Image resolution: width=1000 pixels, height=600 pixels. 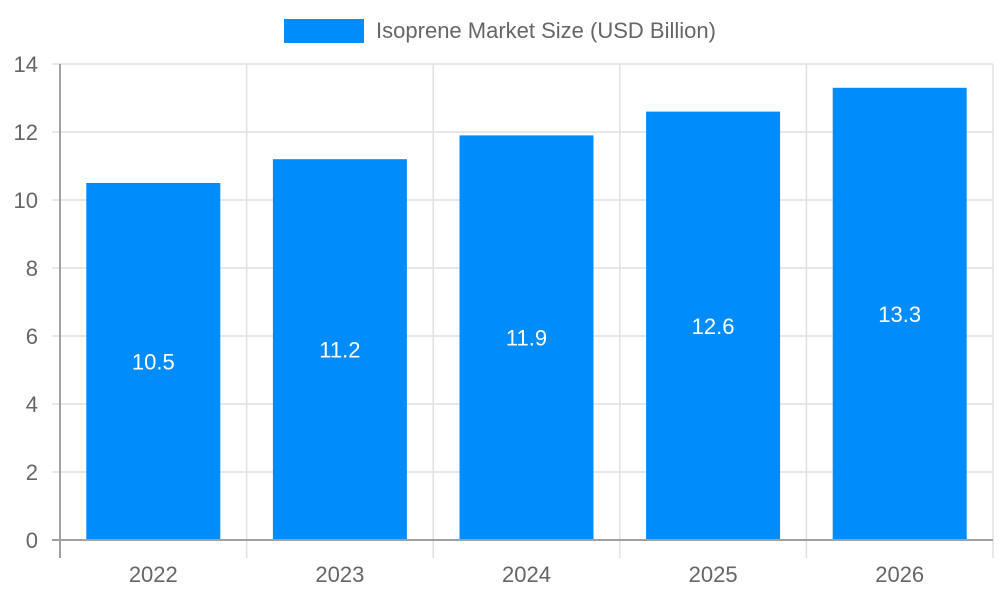 What do you see at coordinates (26, 200) in the screenshot?
I see `y-tick-label: 10` at bounding box center [26, 200].